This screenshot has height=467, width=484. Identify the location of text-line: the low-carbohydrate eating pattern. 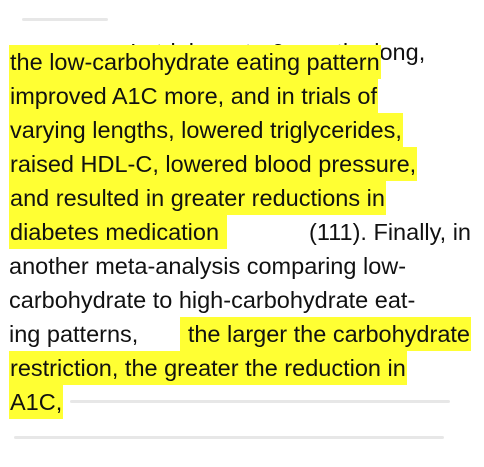
(240, 62).